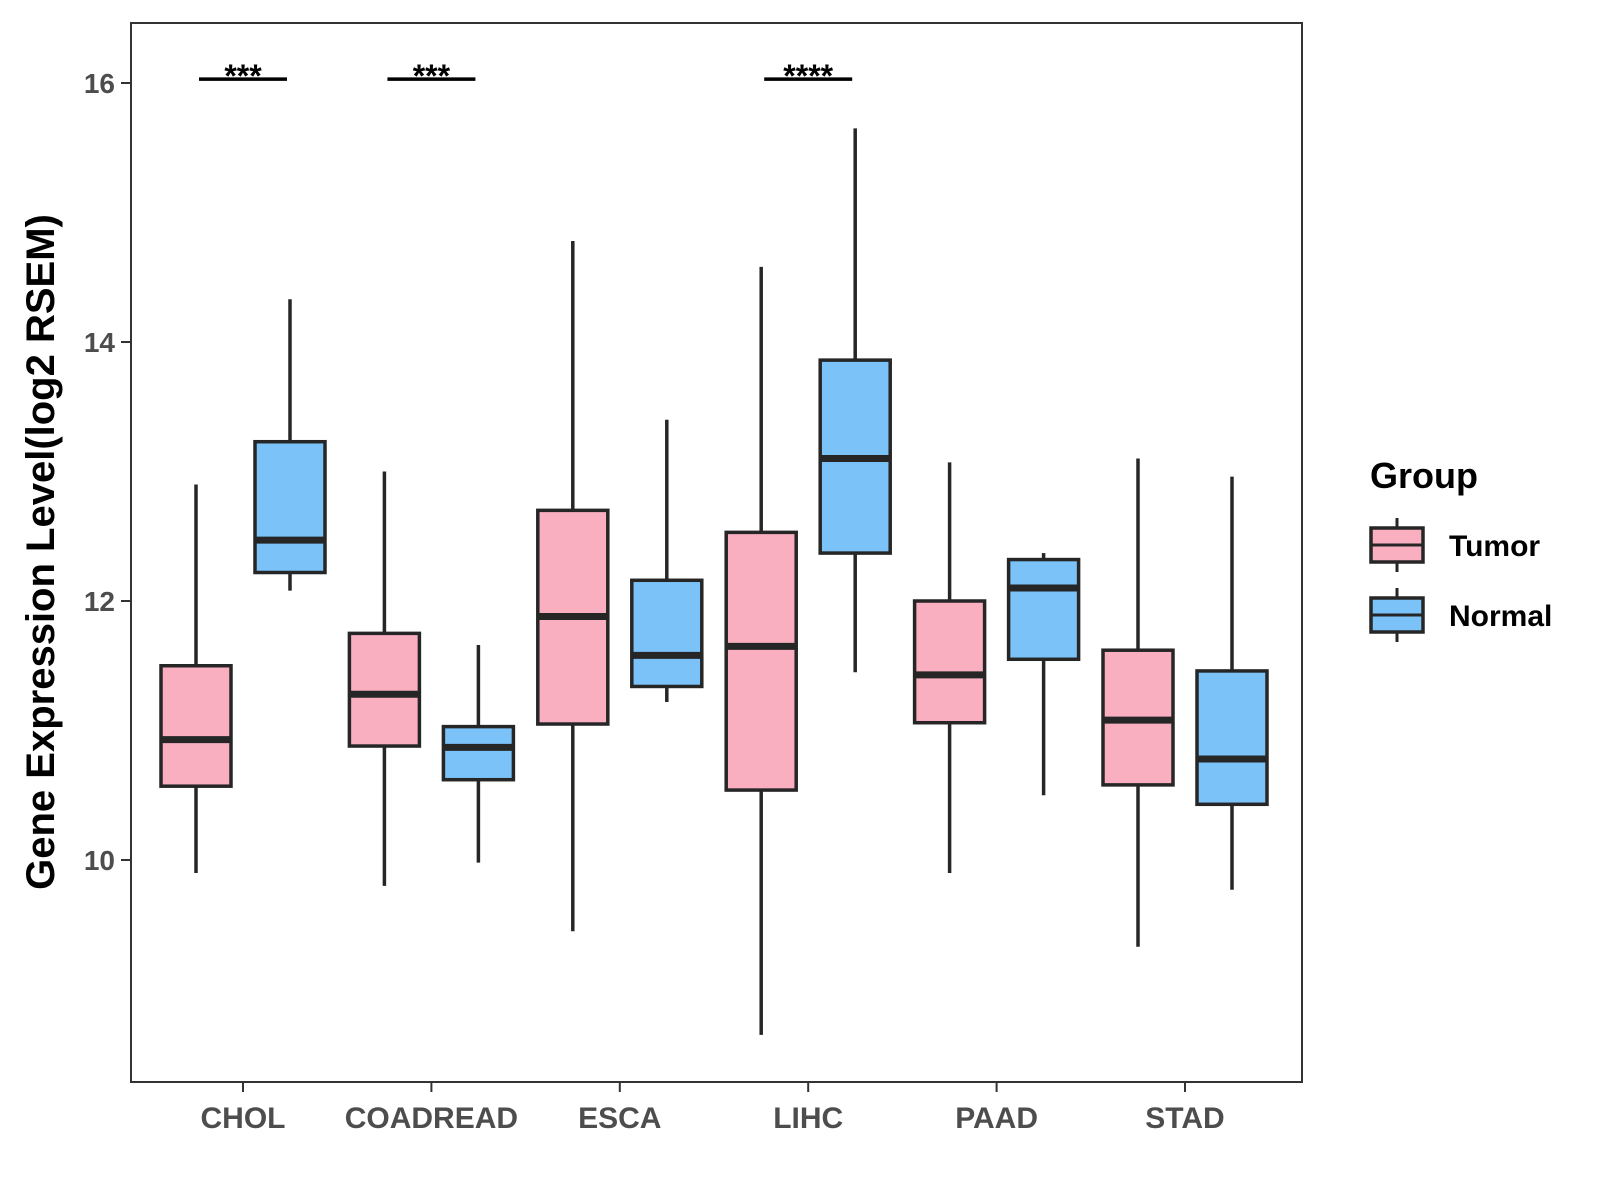 The height and width of the screenshot is (1200, 1600). I want to click on box-tumor-lihc, so click(761, 650).